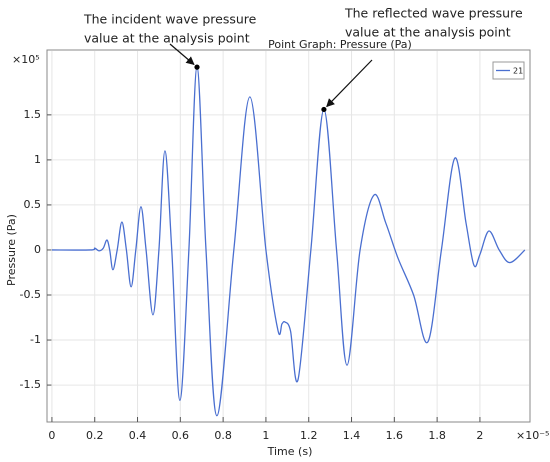 This screenshot has height=462, width=550. Describe the element at coordinates (30, 384) in the screenshot. I see `y-tick-label: -1.5` at that location.